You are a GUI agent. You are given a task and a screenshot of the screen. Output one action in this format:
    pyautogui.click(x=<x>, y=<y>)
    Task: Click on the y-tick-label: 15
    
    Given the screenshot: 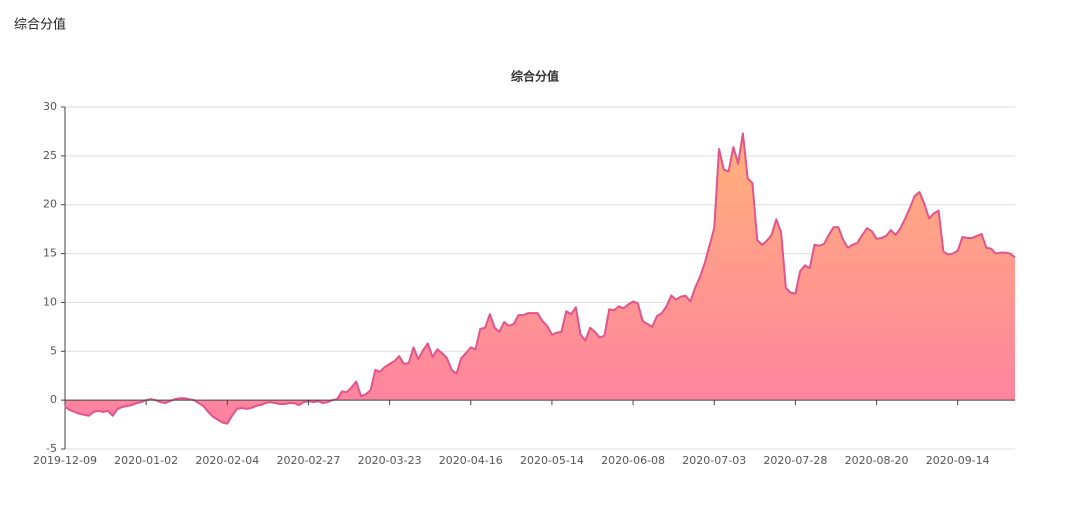 What is the action you would take?
    pyautogui.click(x=50, y=253)
    